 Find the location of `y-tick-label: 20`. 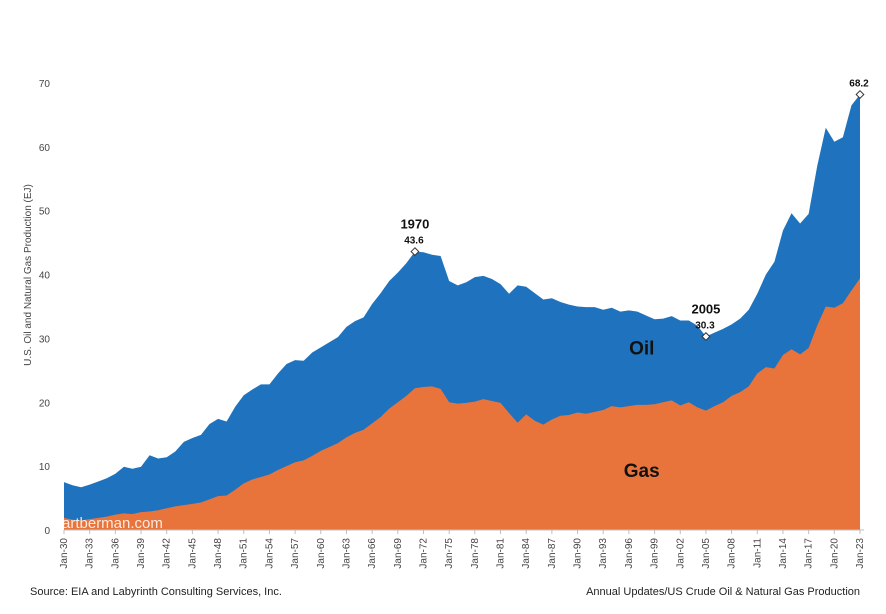

y-tick-label: 20 is located at coordinates (45, 403).